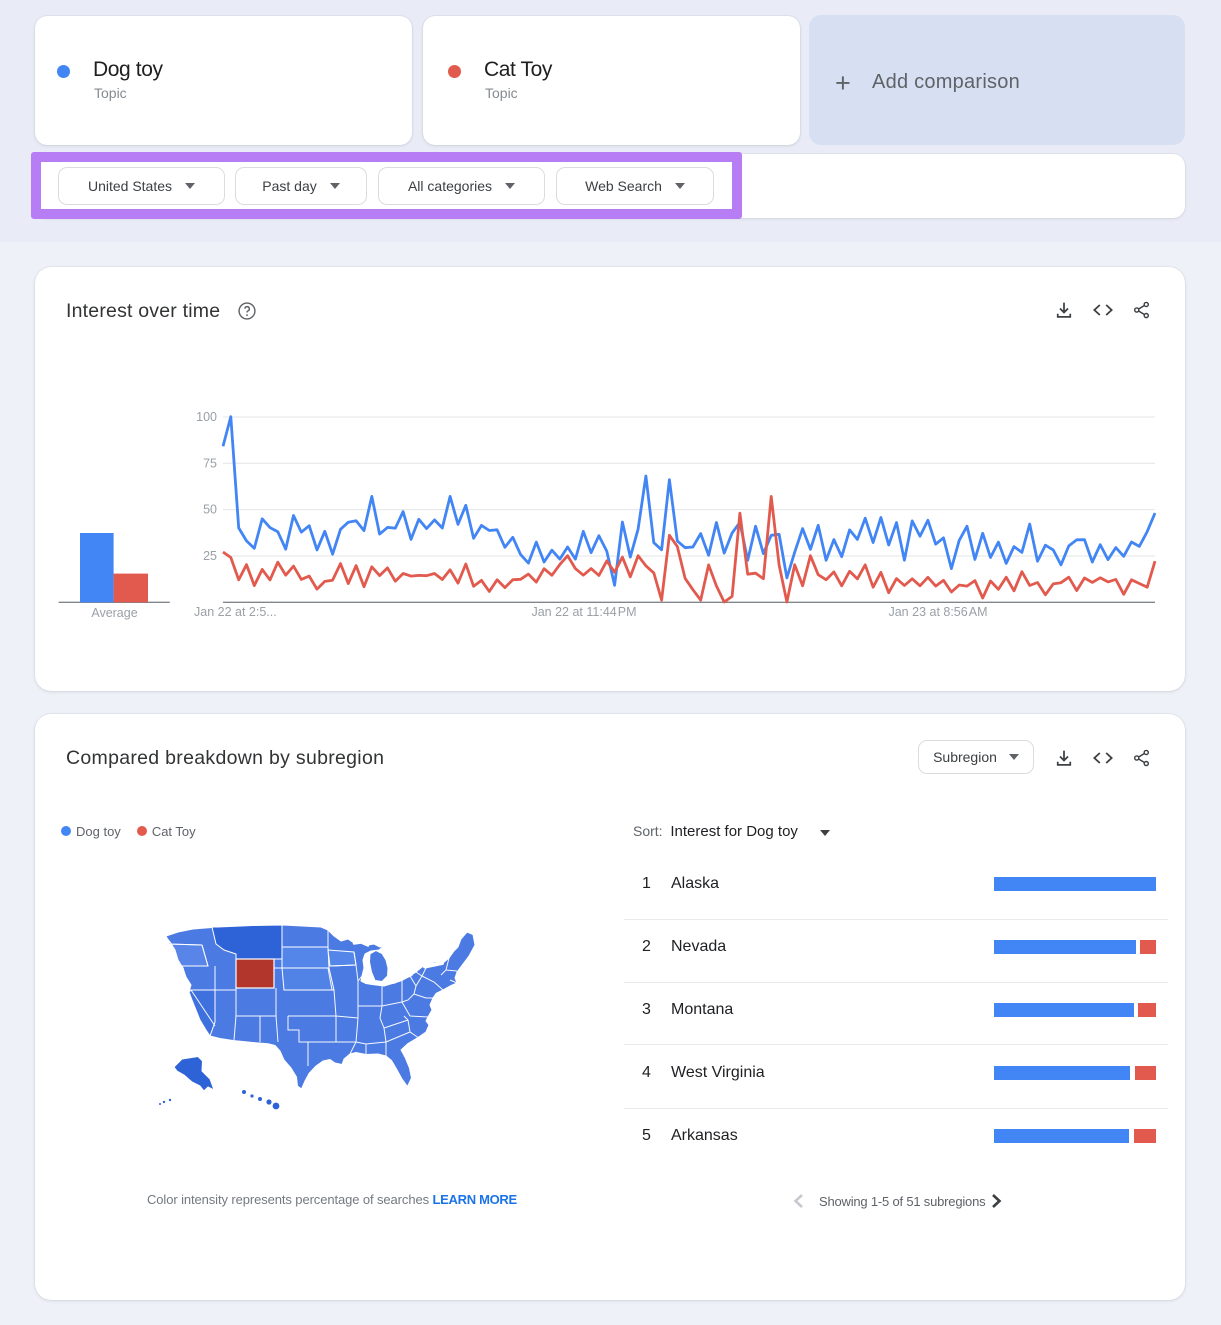 The image size is (1221, 1325). Describe the element at coordinates (937, 612) in the screenshot. I see `svg-text: Jan 23 at 8:56 AM` at that location.